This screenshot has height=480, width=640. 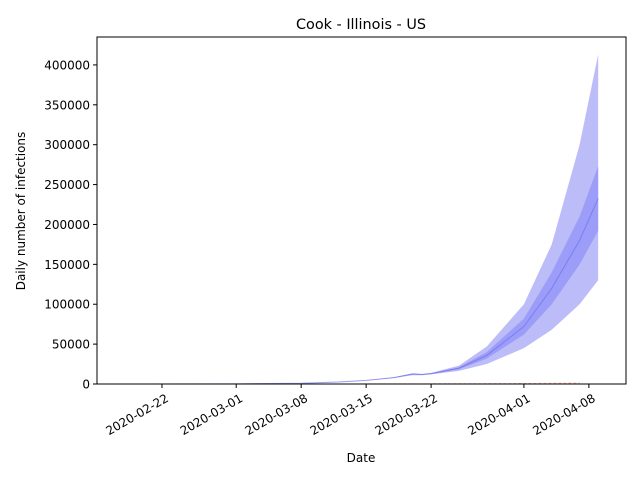 I want to click on y-tick-label: 250000, so click(x=67, y=185).